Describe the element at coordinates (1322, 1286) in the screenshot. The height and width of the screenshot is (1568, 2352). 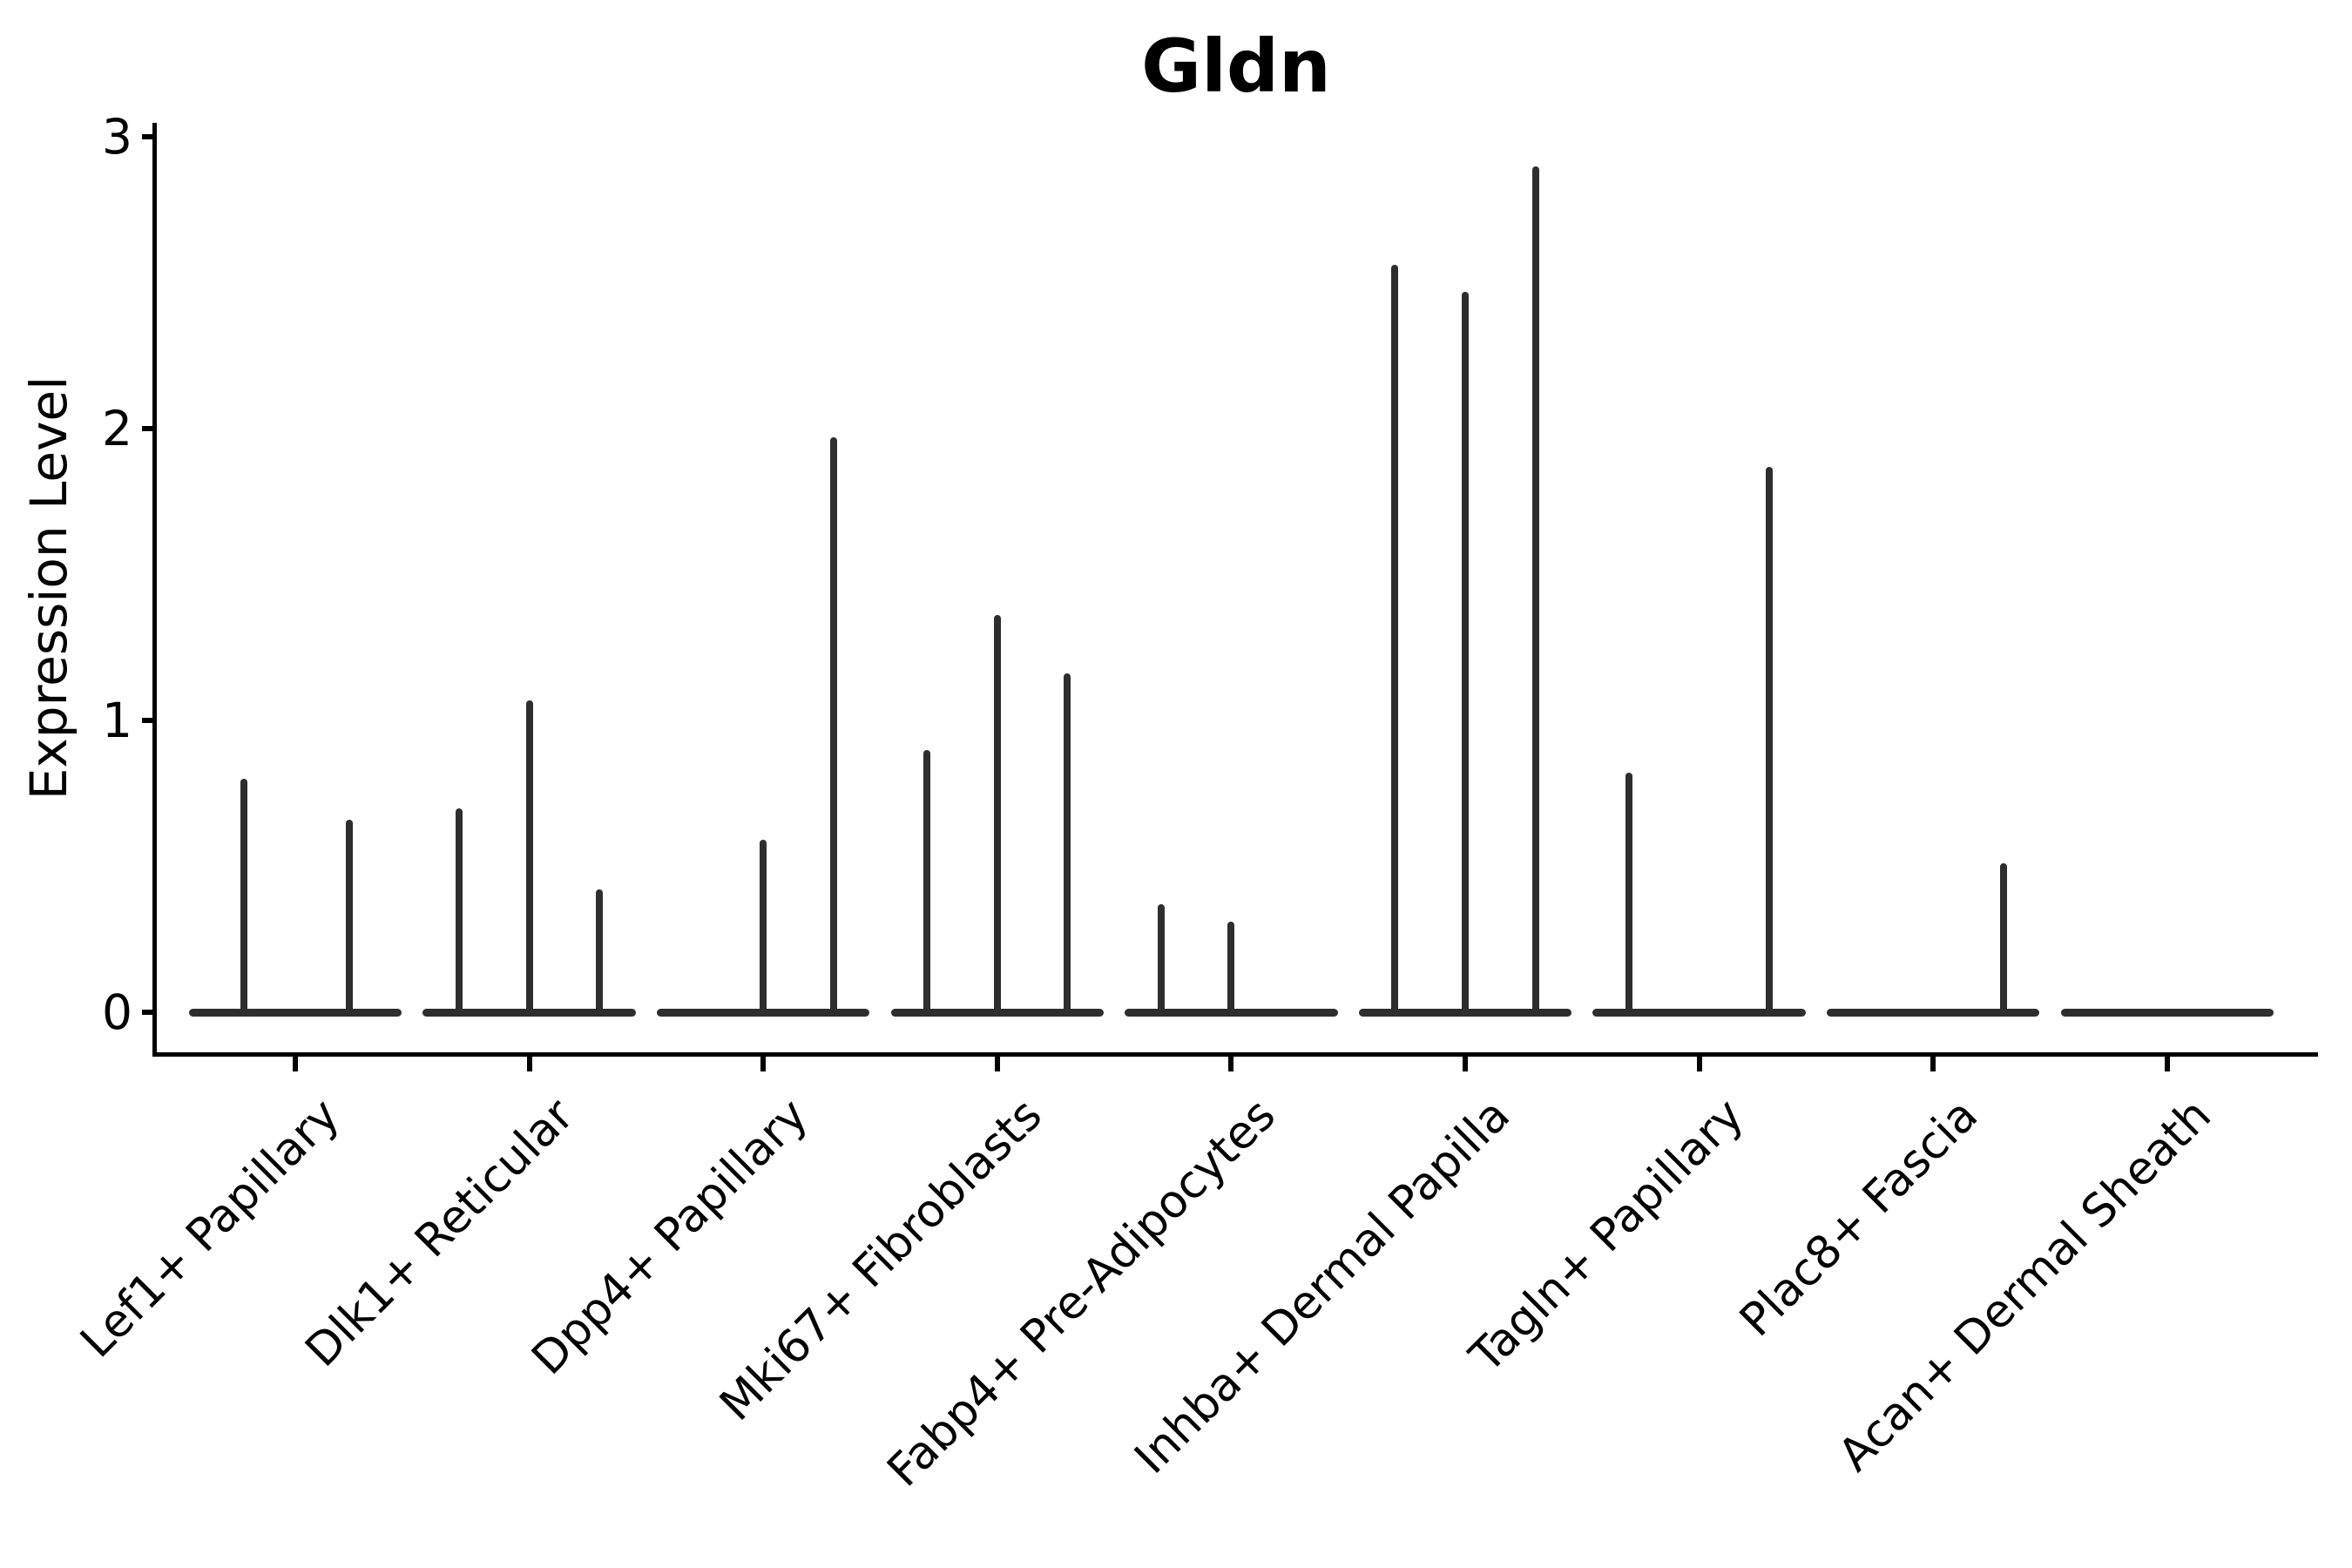
I see `x-category-label: Inhba+ Dermal Papilla` at that location.